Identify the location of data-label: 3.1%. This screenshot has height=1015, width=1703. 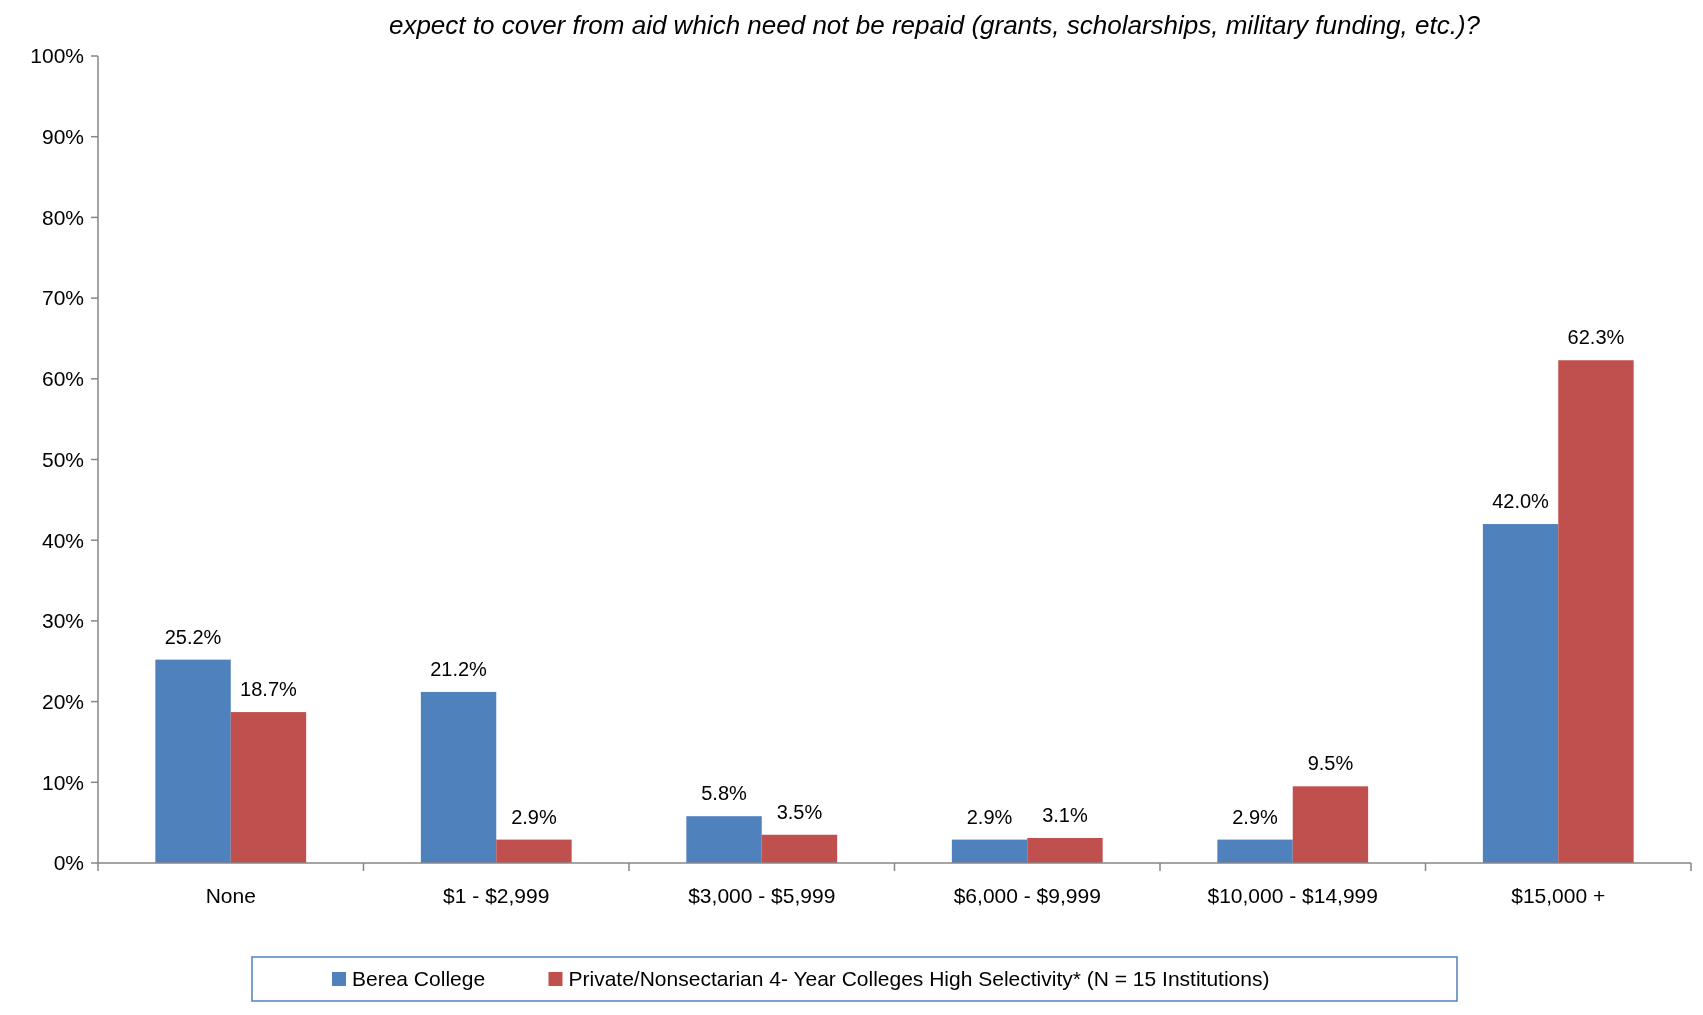
(1065, 814).